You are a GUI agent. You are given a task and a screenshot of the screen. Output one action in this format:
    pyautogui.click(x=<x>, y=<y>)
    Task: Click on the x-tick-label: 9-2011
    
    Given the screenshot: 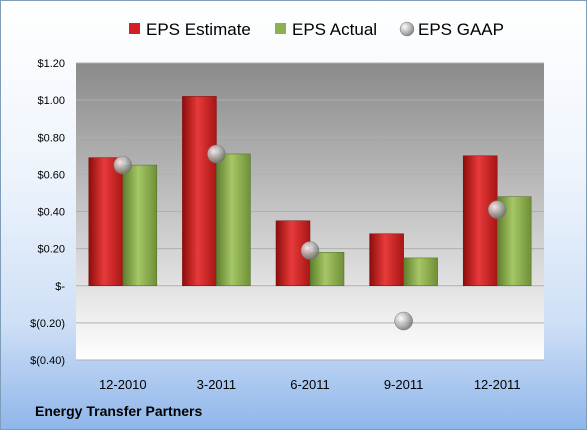 What is the action you would take?
    pyautogui.click(x=404, y=384)
    